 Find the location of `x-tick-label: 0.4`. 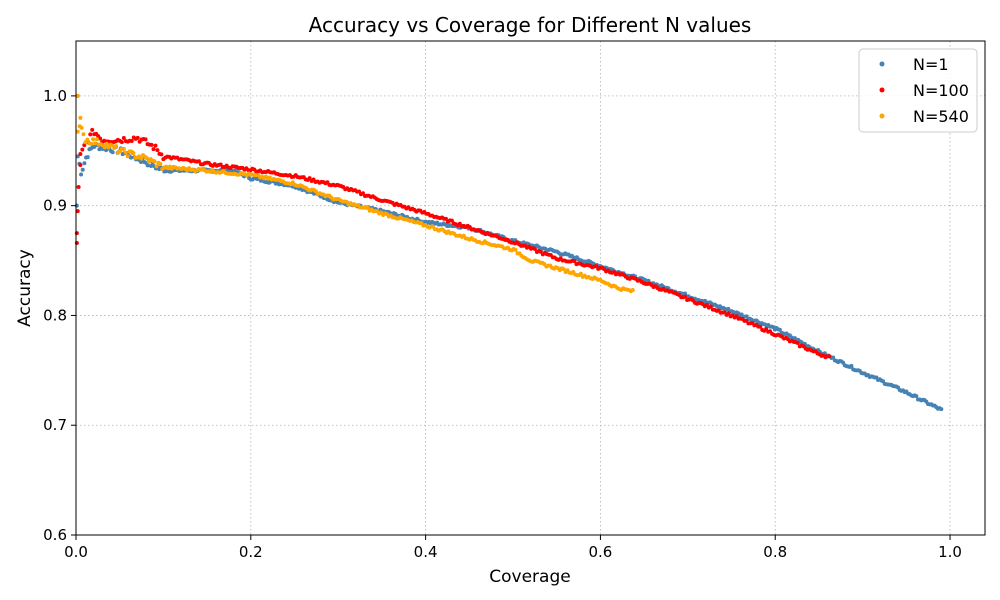

x-tick-label: 0.4 is located at coordinates (426, 552).